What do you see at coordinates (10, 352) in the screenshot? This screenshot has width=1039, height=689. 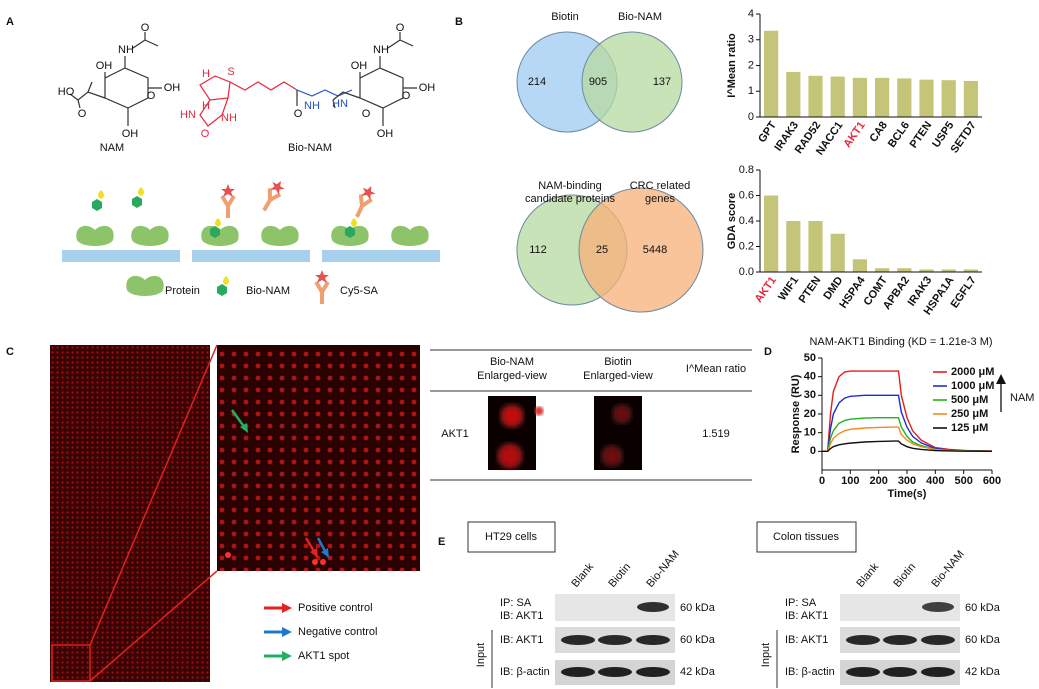 I see `panel-letter: C` at bounding box center [10, 352].